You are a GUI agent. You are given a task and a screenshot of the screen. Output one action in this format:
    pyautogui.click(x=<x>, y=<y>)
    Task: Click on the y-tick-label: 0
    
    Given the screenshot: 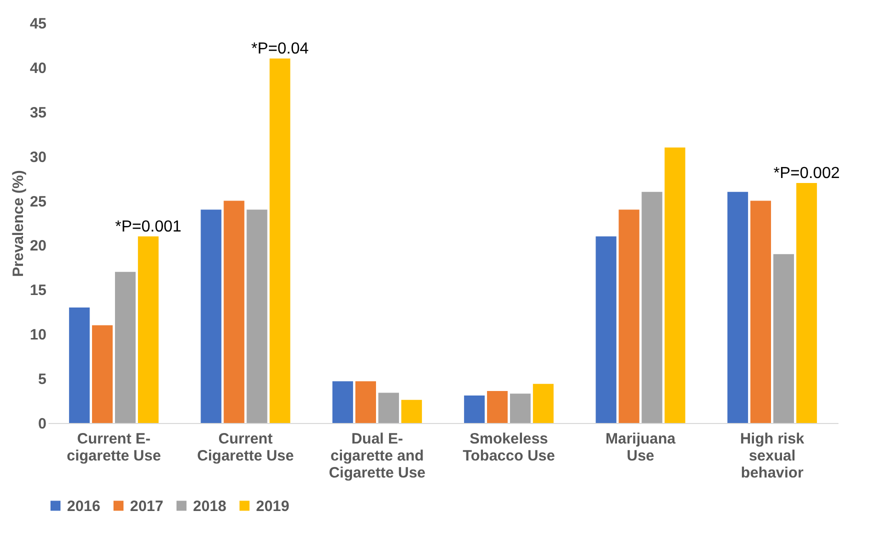 What is the action you would take?
    pyautogui.click(x=42, y=424)
    